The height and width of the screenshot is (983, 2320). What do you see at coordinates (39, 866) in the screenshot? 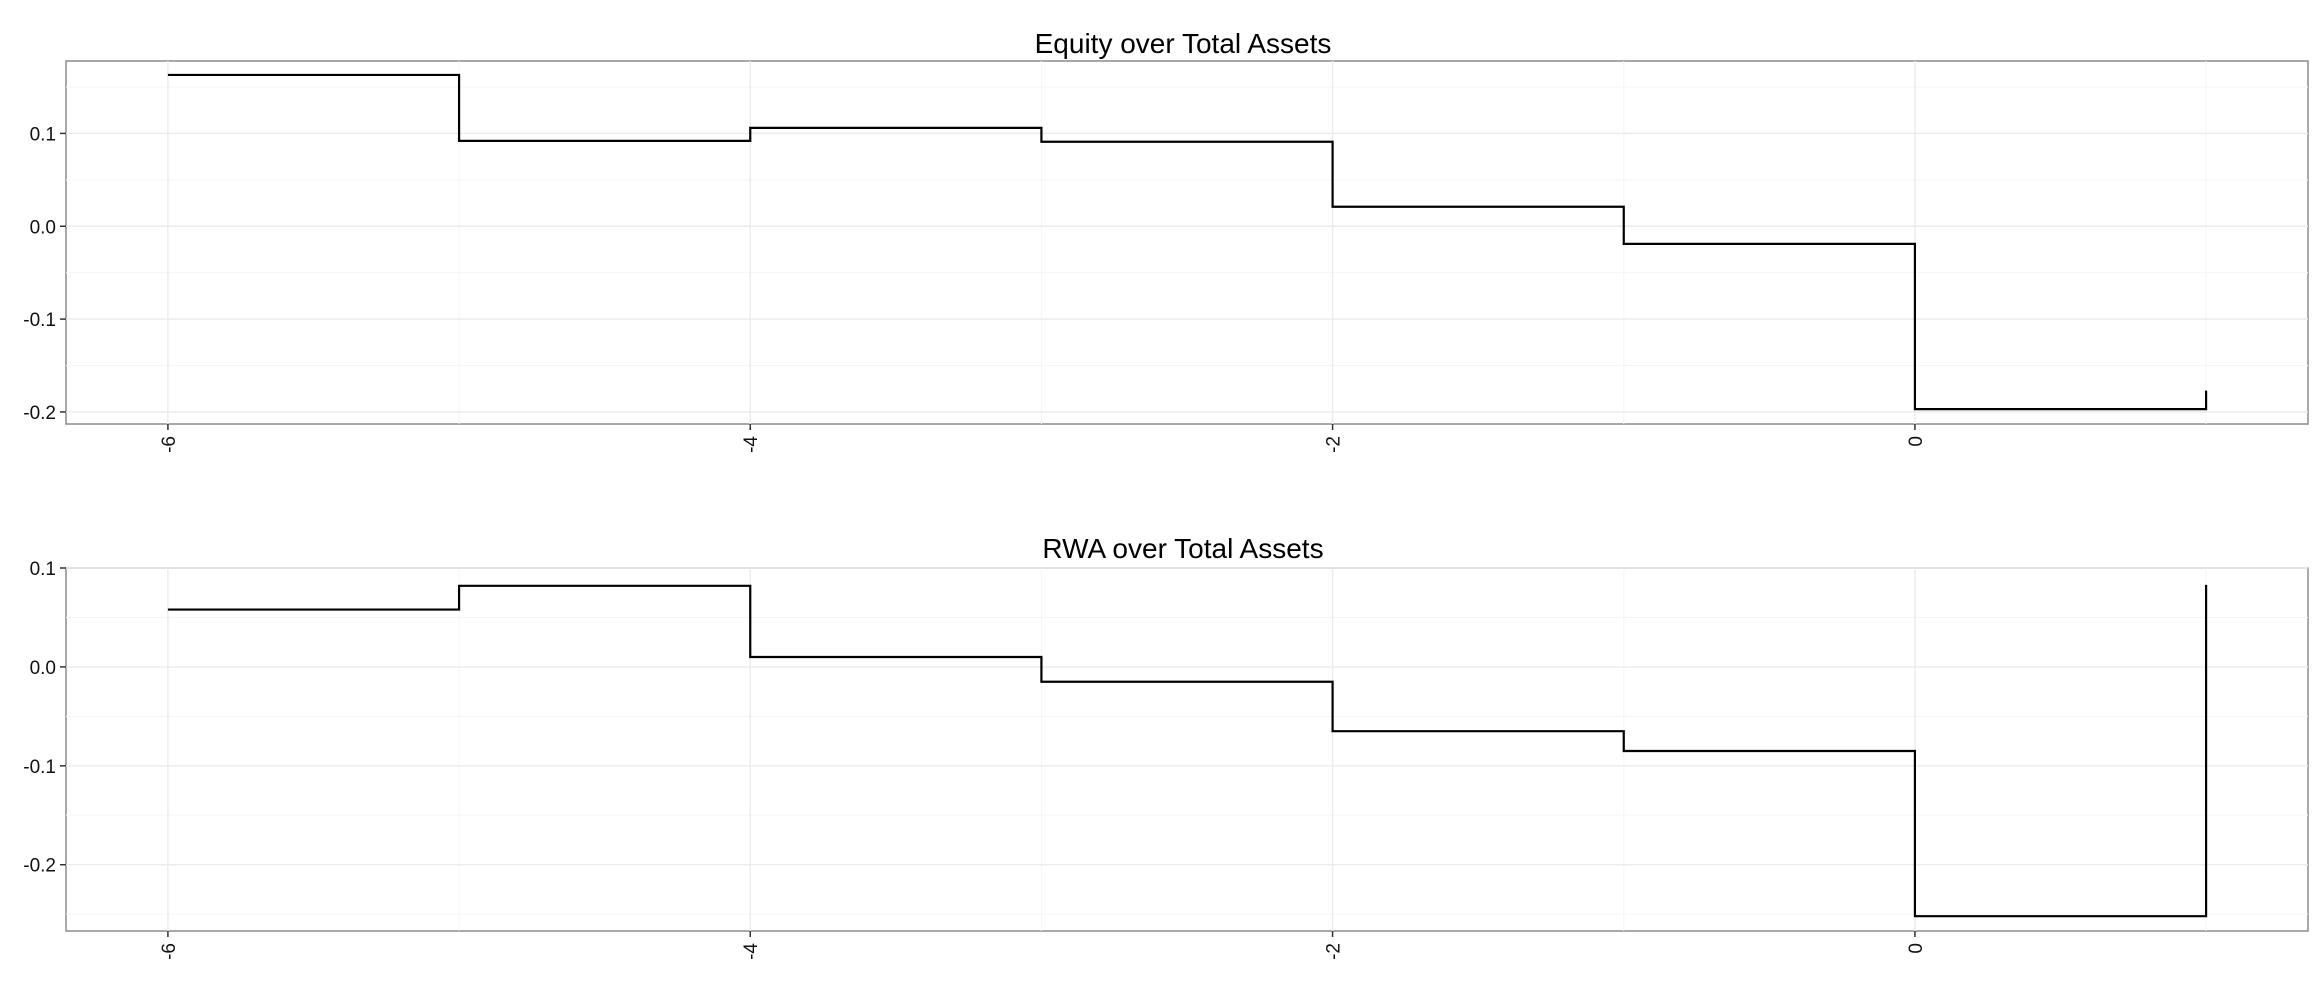
I see `rwa-y-tick-label: -0.2` at bounding box center [39, 866].